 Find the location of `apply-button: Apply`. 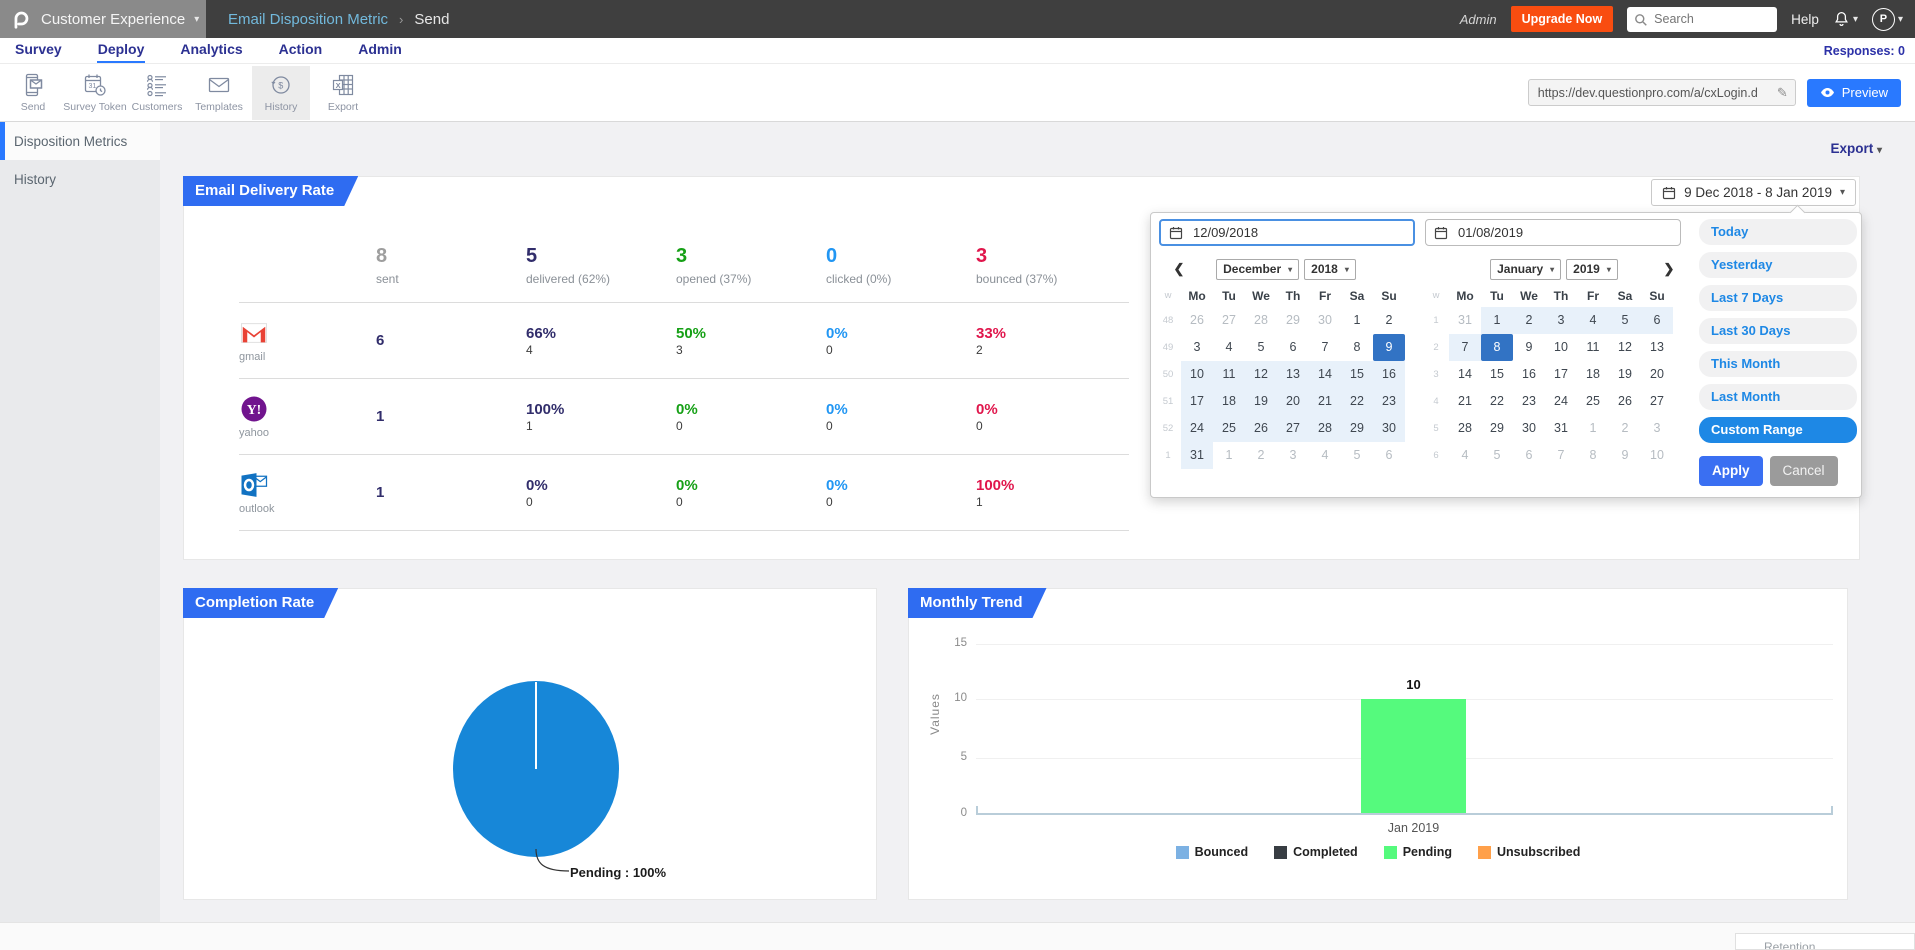

apply-button: Apply is located at coordinates (1731, 471).